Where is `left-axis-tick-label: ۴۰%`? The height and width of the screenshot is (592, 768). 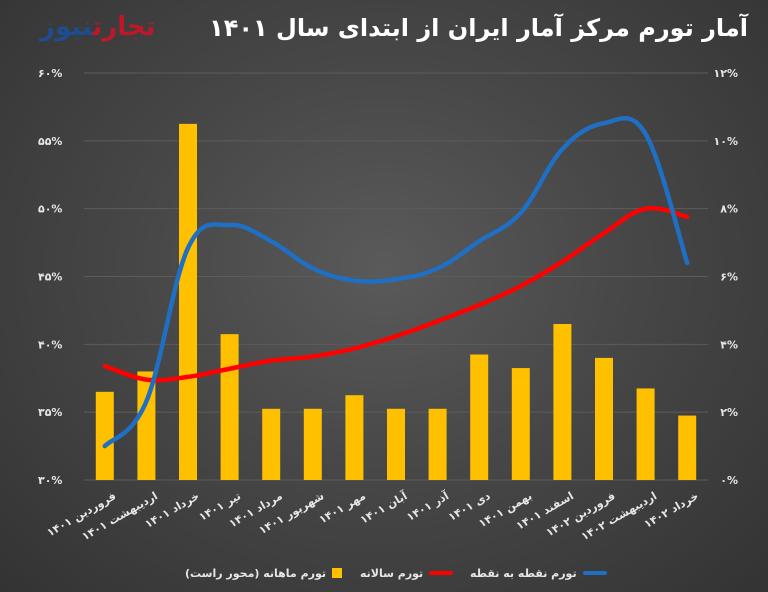
left-axis-tick-label: ۴۰% is located at coordinates (50, 344).